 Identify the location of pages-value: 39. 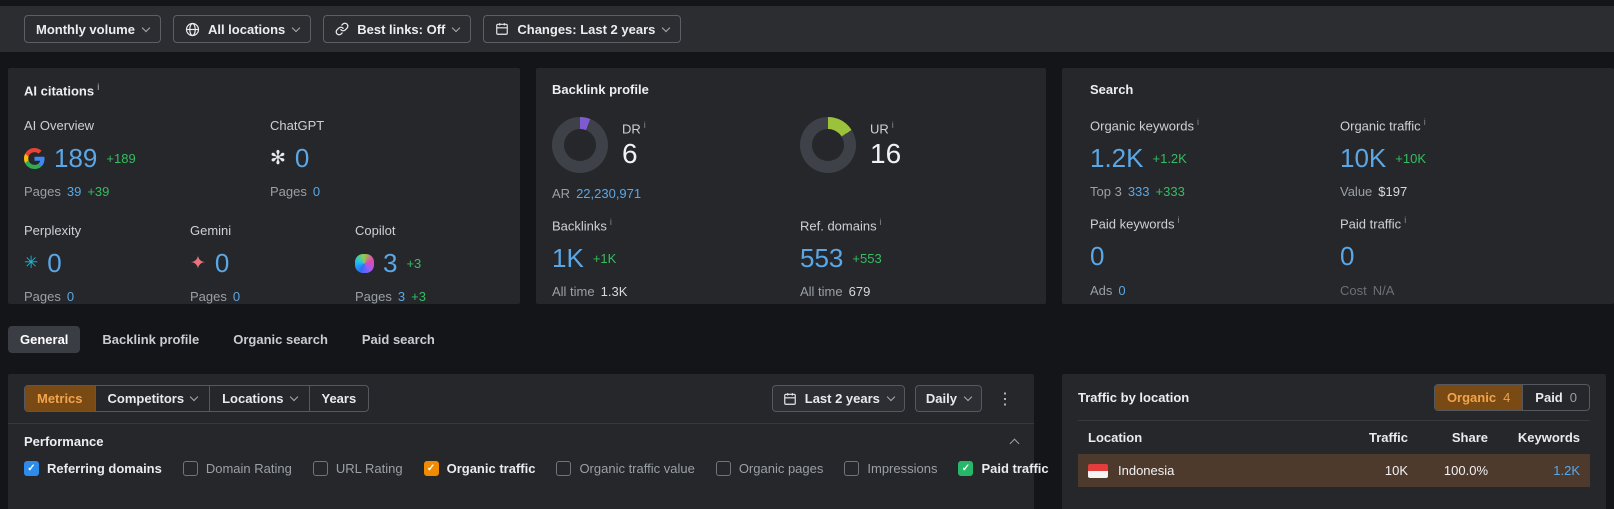
(74, 192).